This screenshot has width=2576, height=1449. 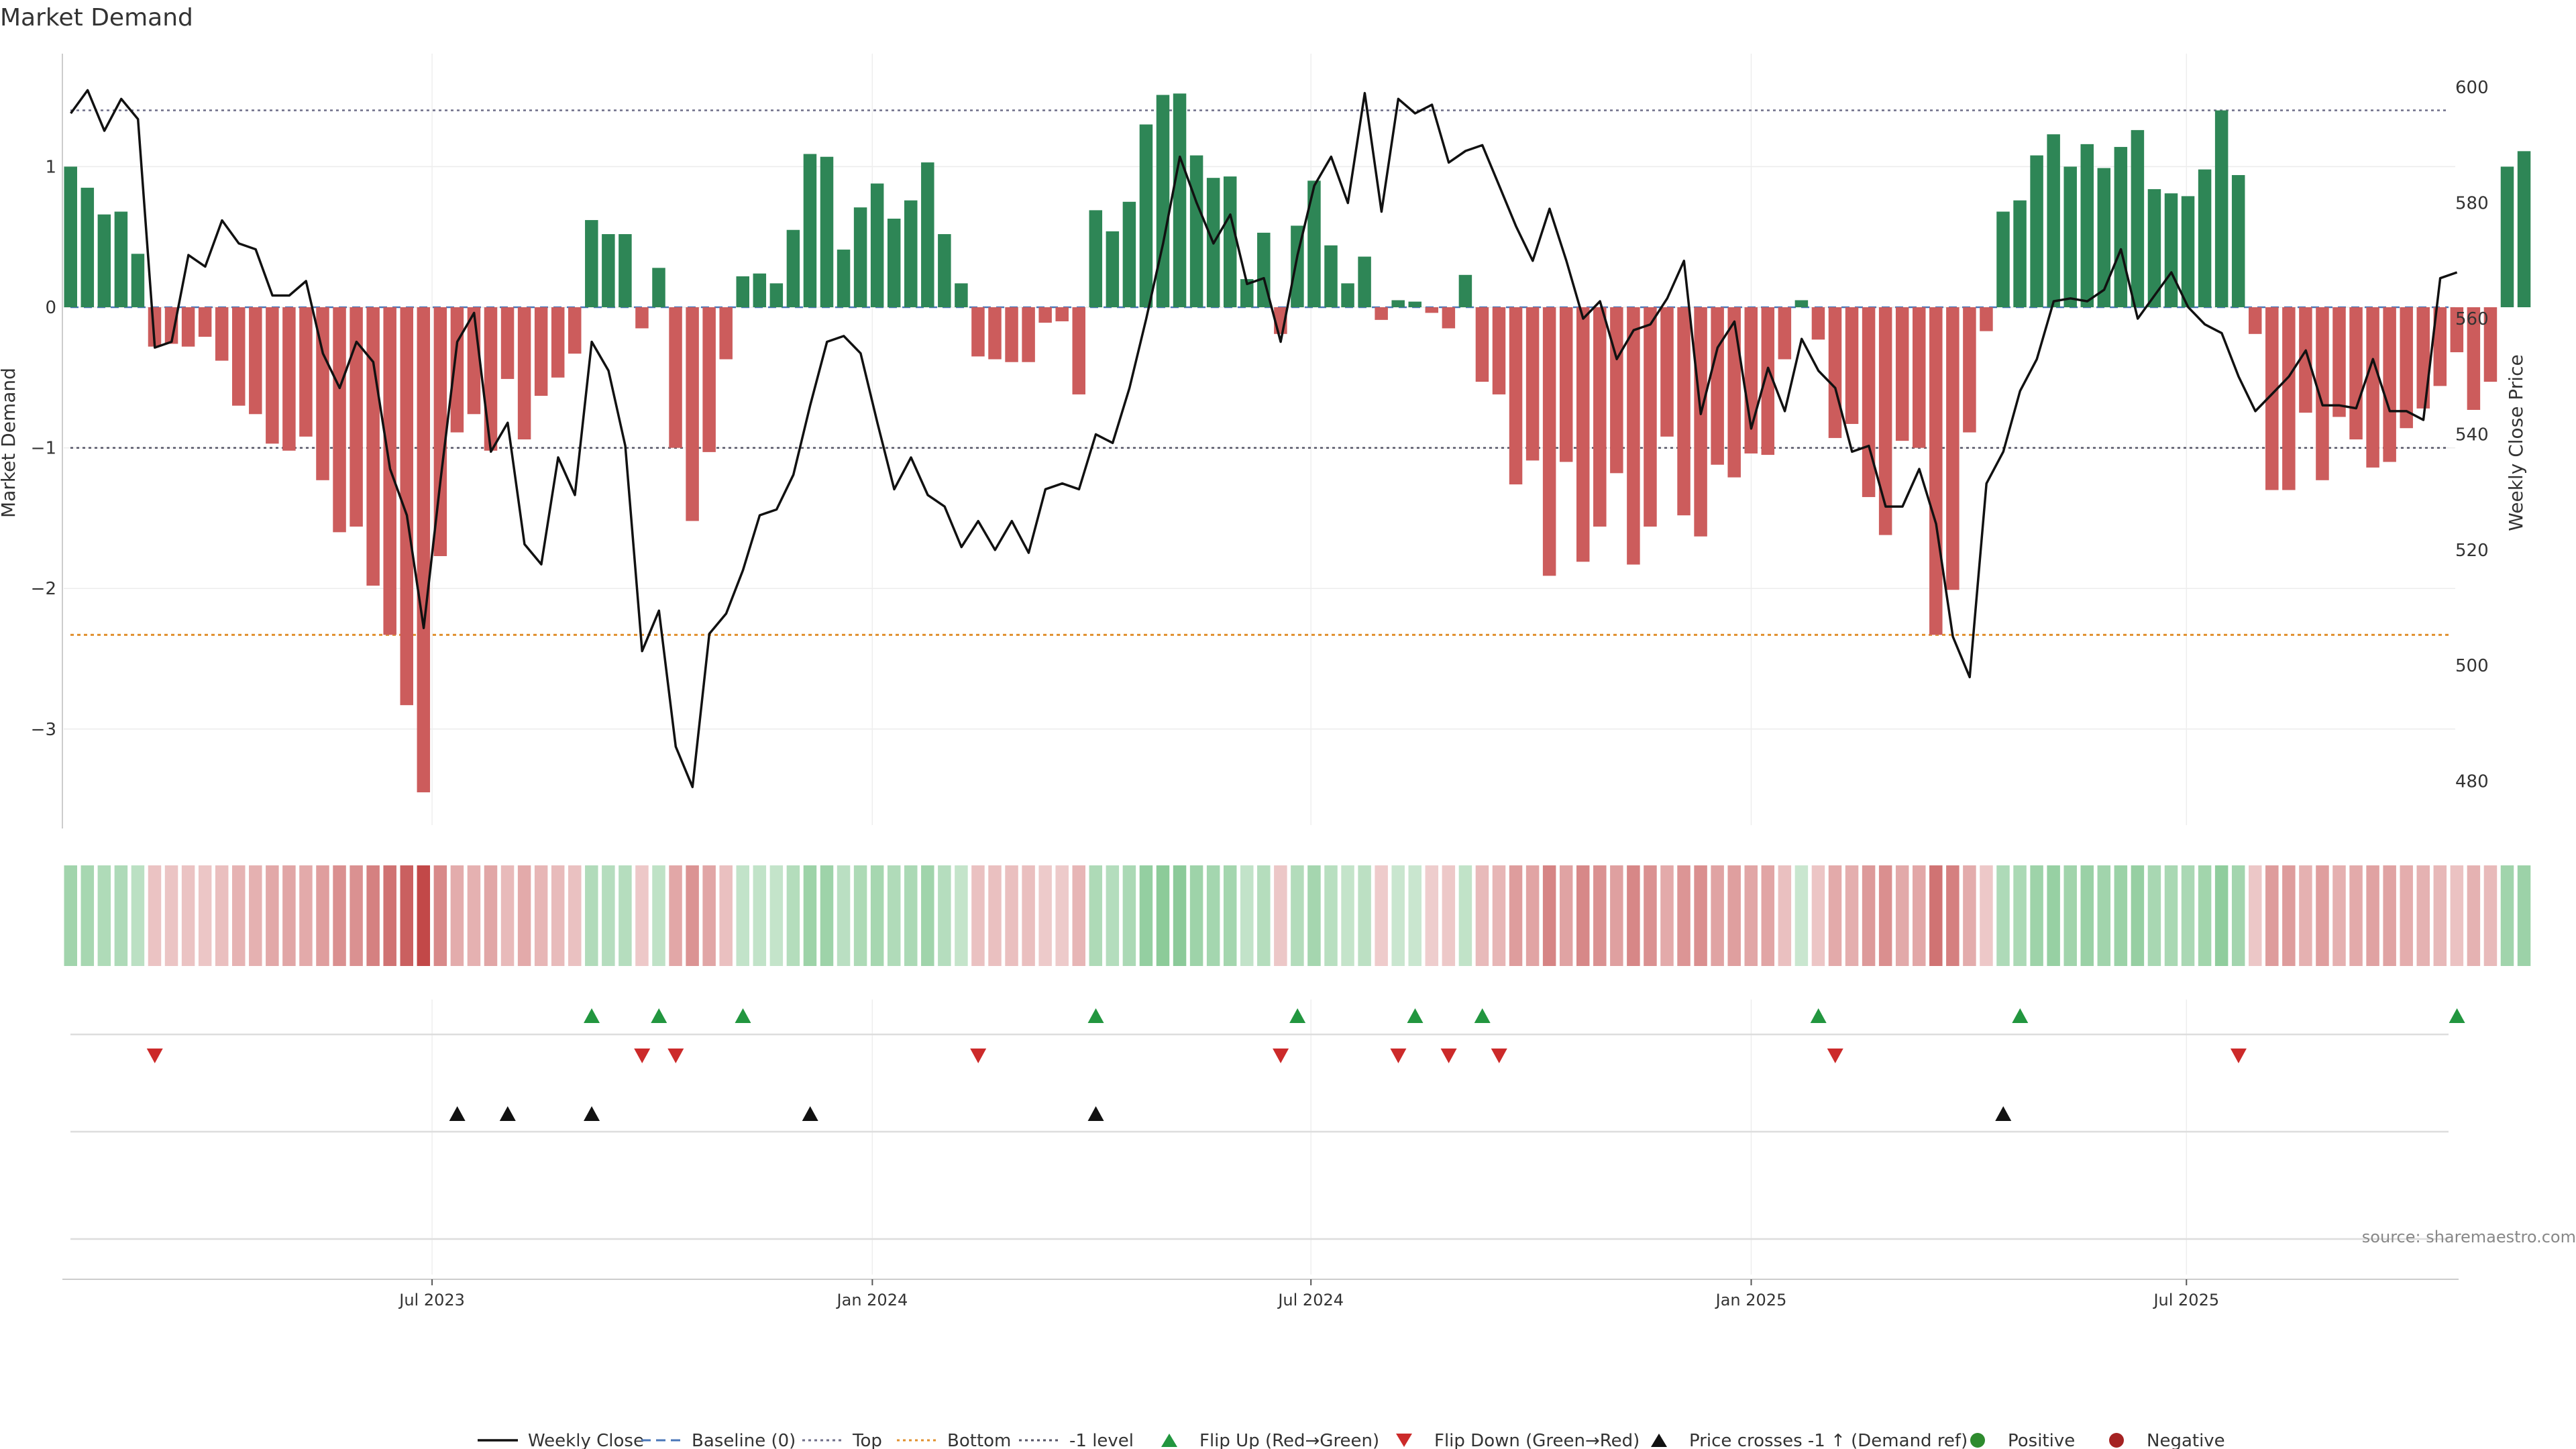 I want to click on legend-label: Positive, so click(x=2041, y=1440).